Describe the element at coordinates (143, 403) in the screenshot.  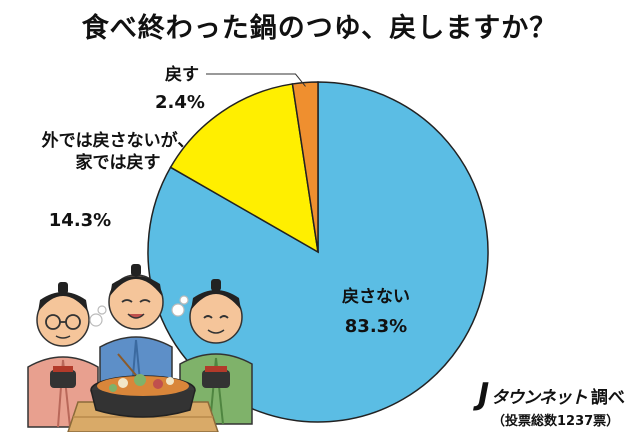
I see `hotpot-table` at that location.